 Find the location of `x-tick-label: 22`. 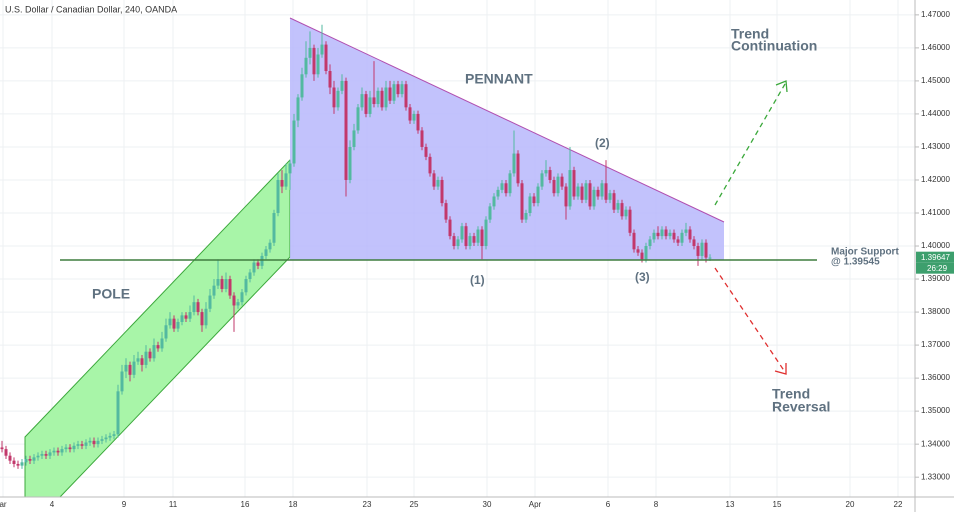

x-tick-label: 22 is located at coordinates (898, 504).